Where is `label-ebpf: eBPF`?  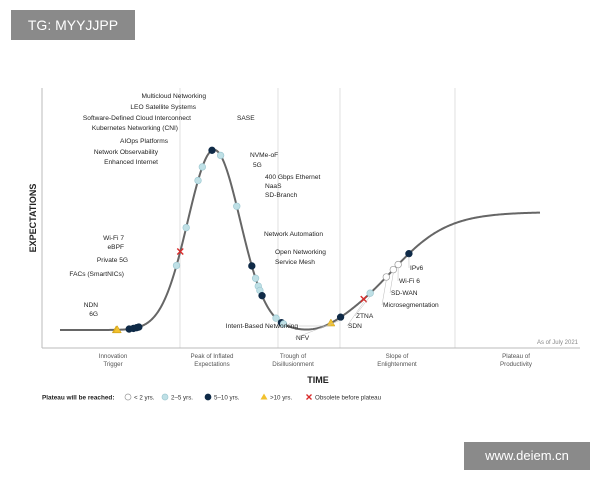
label-ebpf: eBPF is located at coordinates (116, 247).